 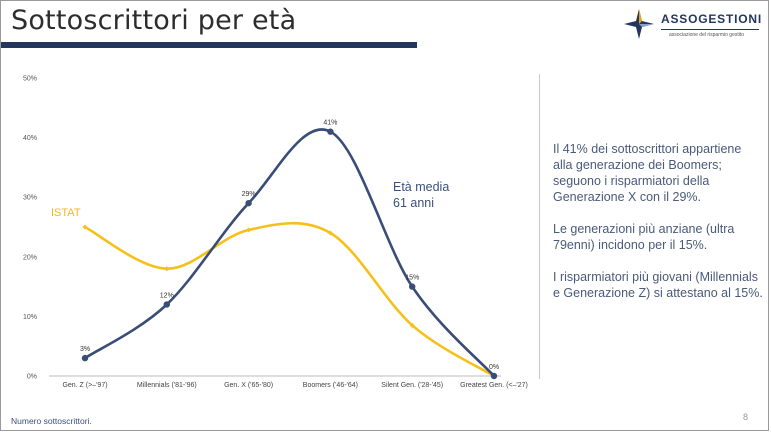 What do you see at coordinates (639, 24) in the screenshot?
I see `star-logo-icon` at bounding box center [639, 24].